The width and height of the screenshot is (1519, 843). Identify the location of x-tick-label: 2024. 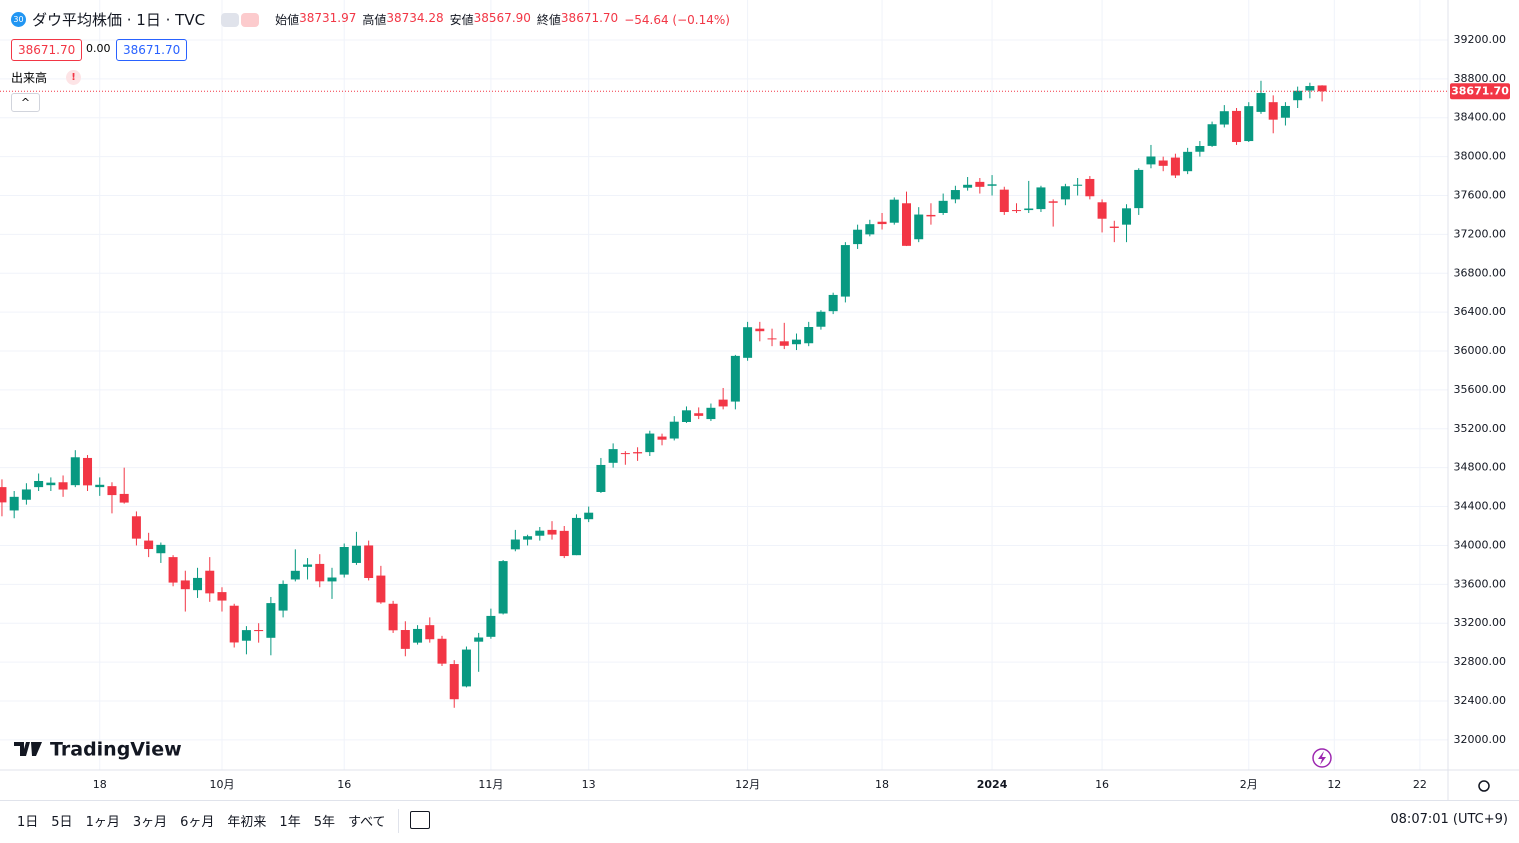
(992, 784).